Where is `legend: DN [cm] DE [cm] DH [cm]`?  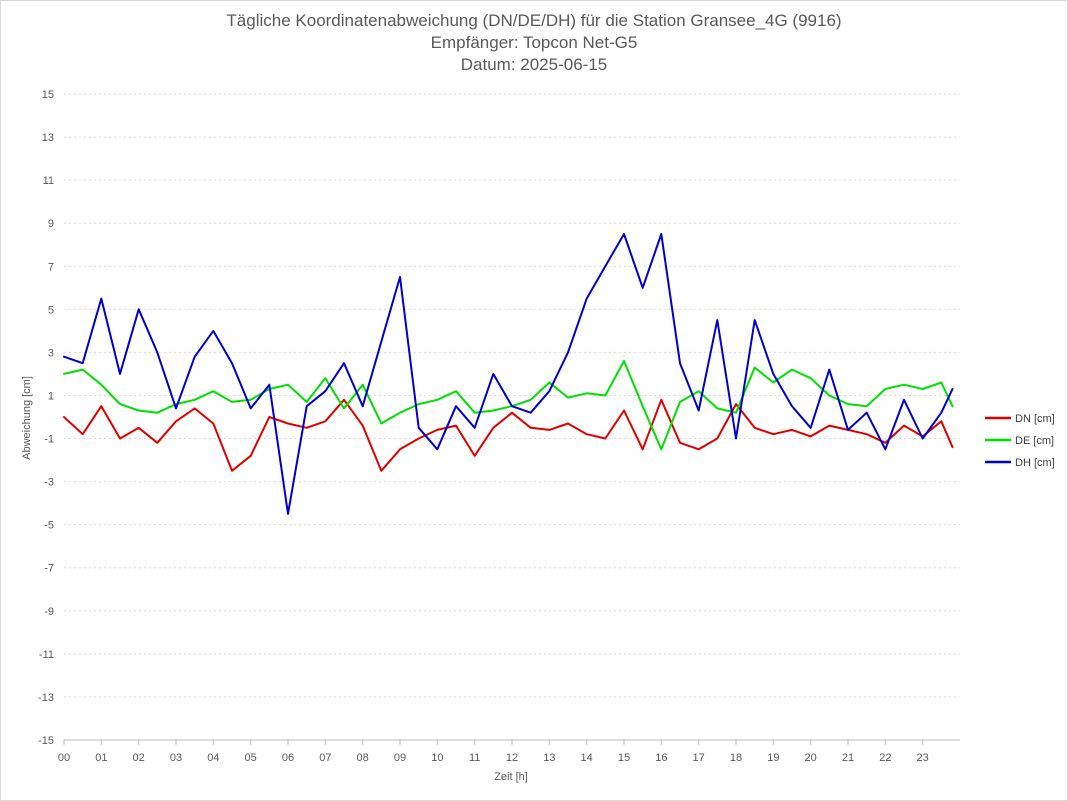 legend: DN [cm] DE [cm] DH [cm] is located at coordinates (1020, 441).